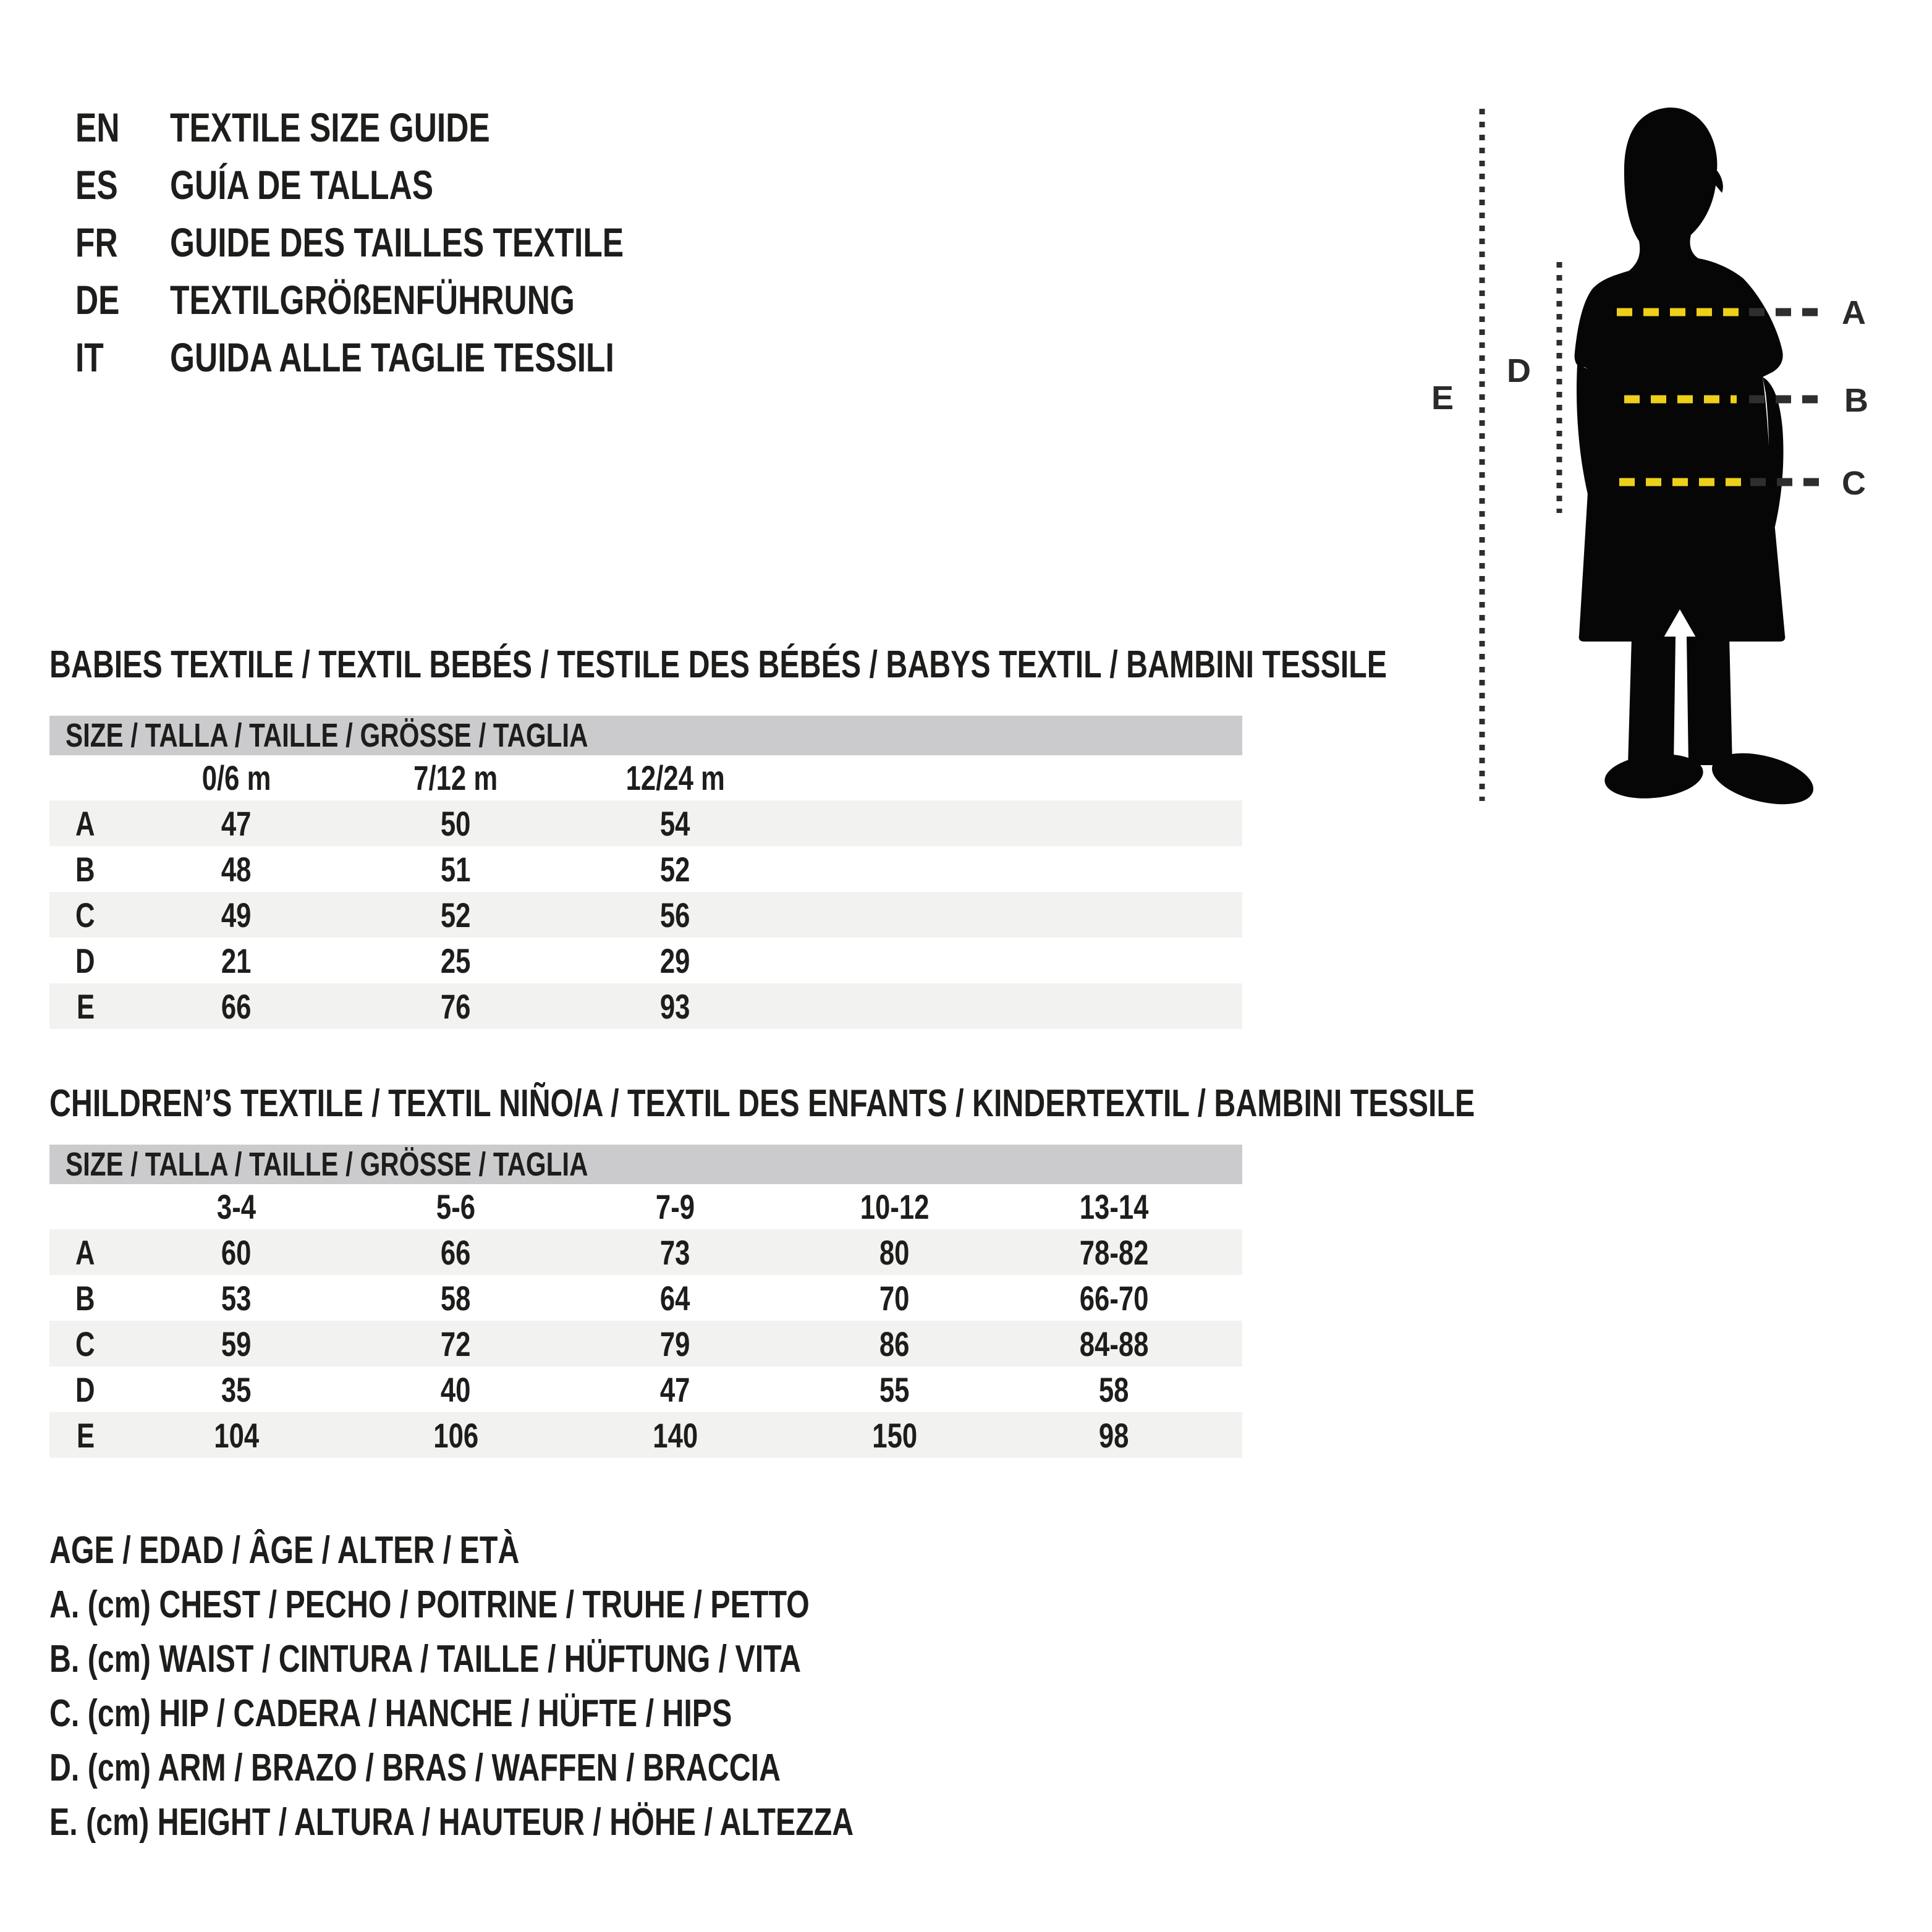 The image size is (1932, 1932). I want to click on silhouette-right-arm-shape, so click(1773, 452).